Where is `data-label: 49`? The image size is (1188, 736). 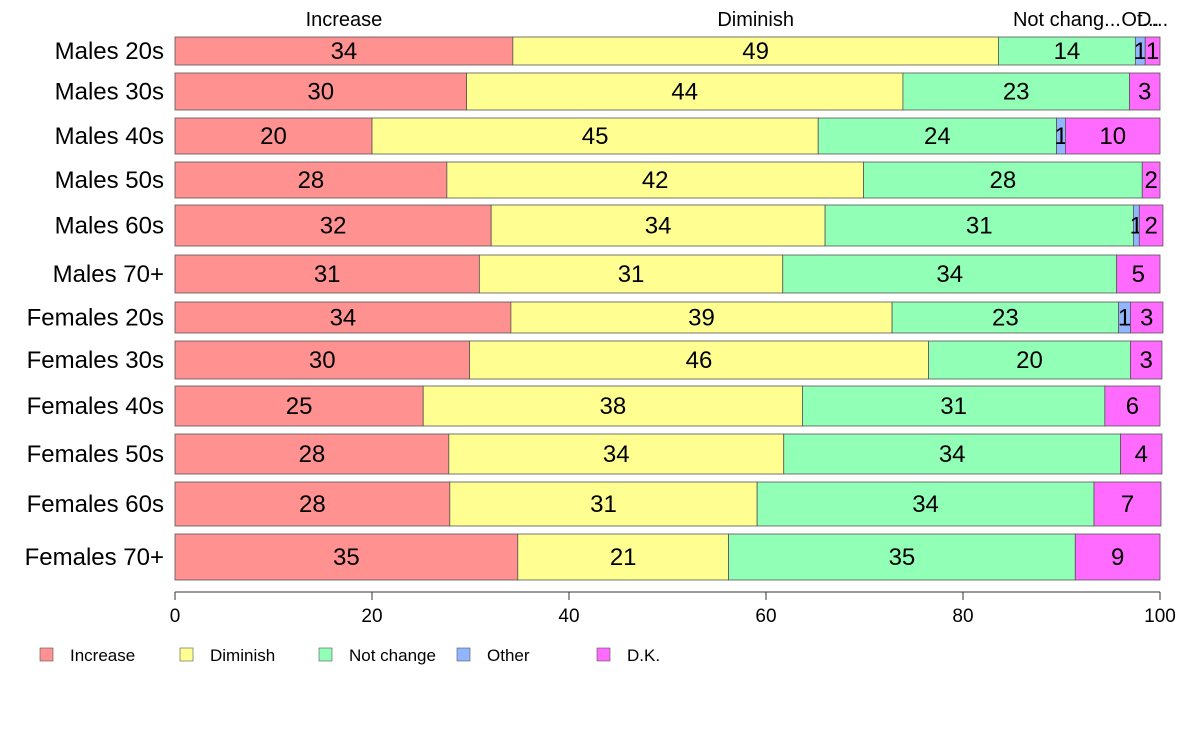 data-label: 49 is located at coordinates (755, 51).